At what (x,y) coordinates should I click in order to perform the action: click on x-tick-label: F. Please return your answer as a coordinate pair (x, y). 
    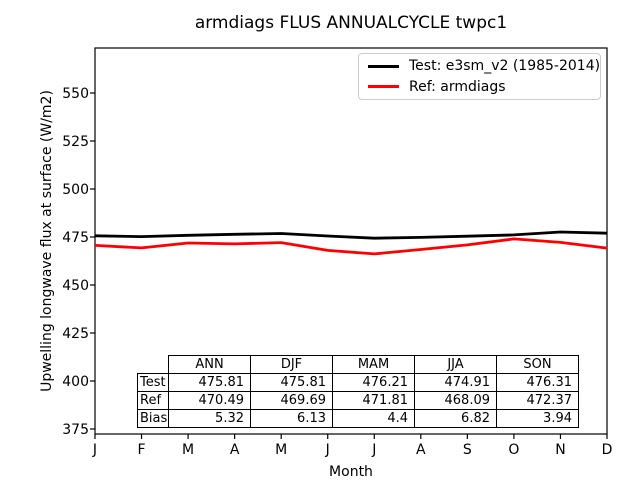
    Looking at the image, I should click on (142, 450).